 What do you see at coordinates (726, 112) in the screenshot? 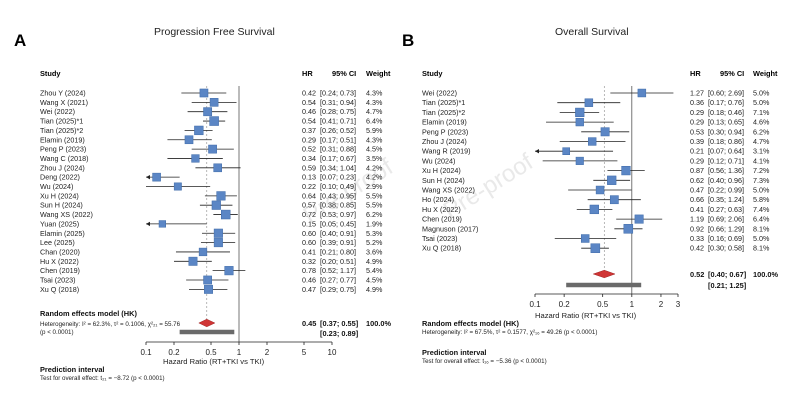
I see `panel-b-study-ci: [0.18; 0.46]` at bounding box center [726, 112].